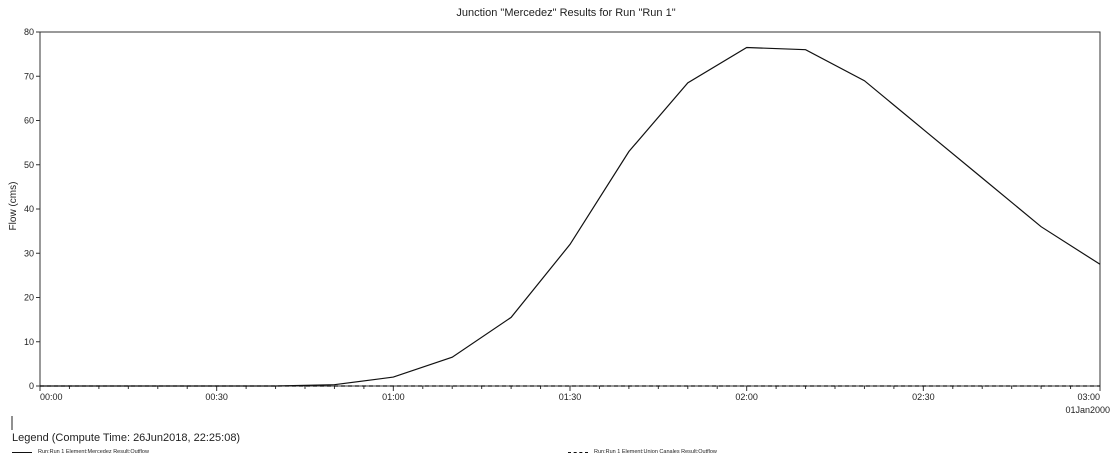 The width and height of the screenshot is (1118, 460). I want to click on y-tick-label: 80, so click(29, 32).